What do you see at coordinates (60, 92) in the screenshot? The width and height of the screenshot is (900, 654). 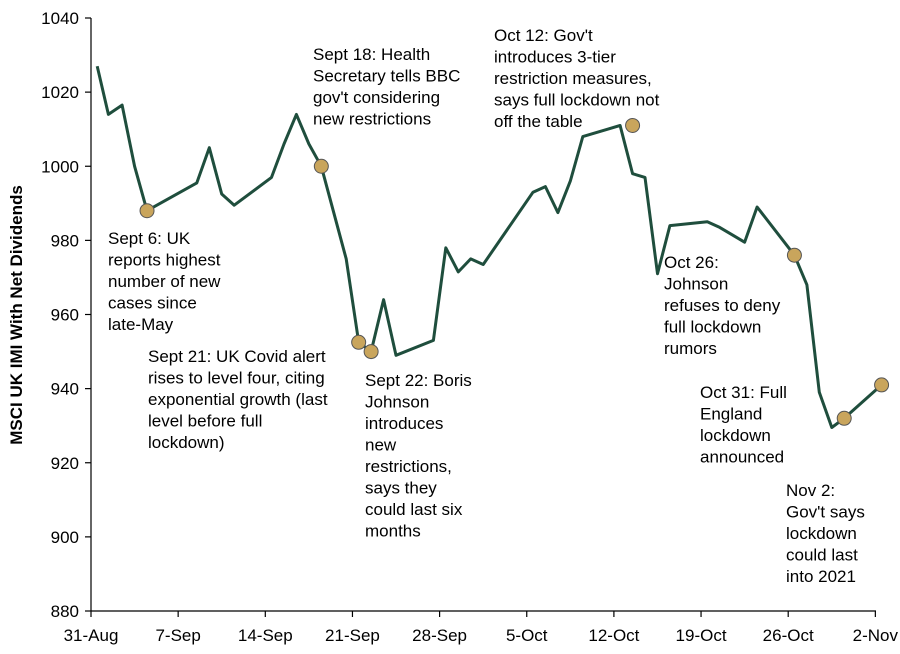 I see `y-tick-label: 1020` at bounding box center [60, 92].